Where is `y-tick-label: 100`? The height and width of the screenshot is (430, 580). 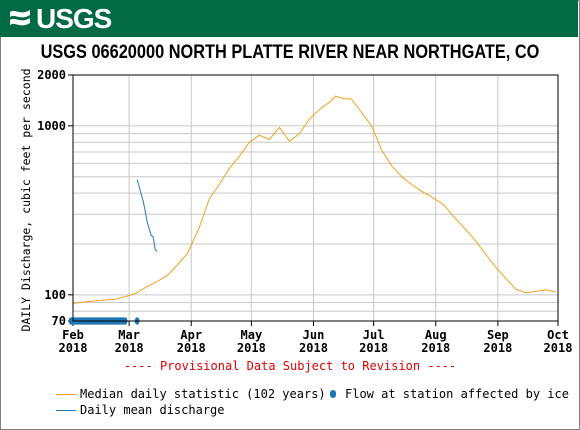
y-tick-label: 100 is located at coordinates (55, 295).